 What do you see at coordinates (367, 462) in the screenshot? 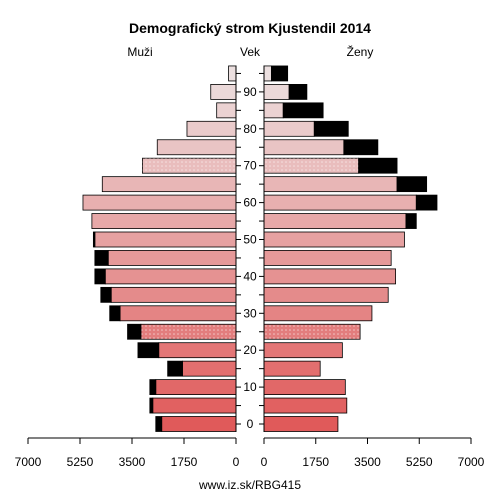
I see `x-tick-label-right: 3500` at bounding box center [367, 462].